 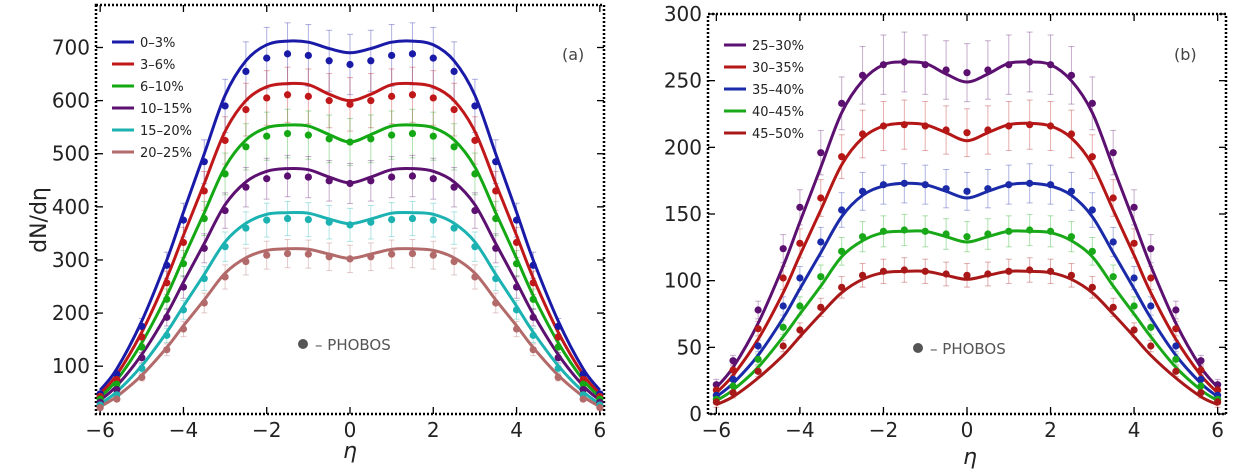 I want to click on y-tick-label: 200, so click(x=683, y=147).